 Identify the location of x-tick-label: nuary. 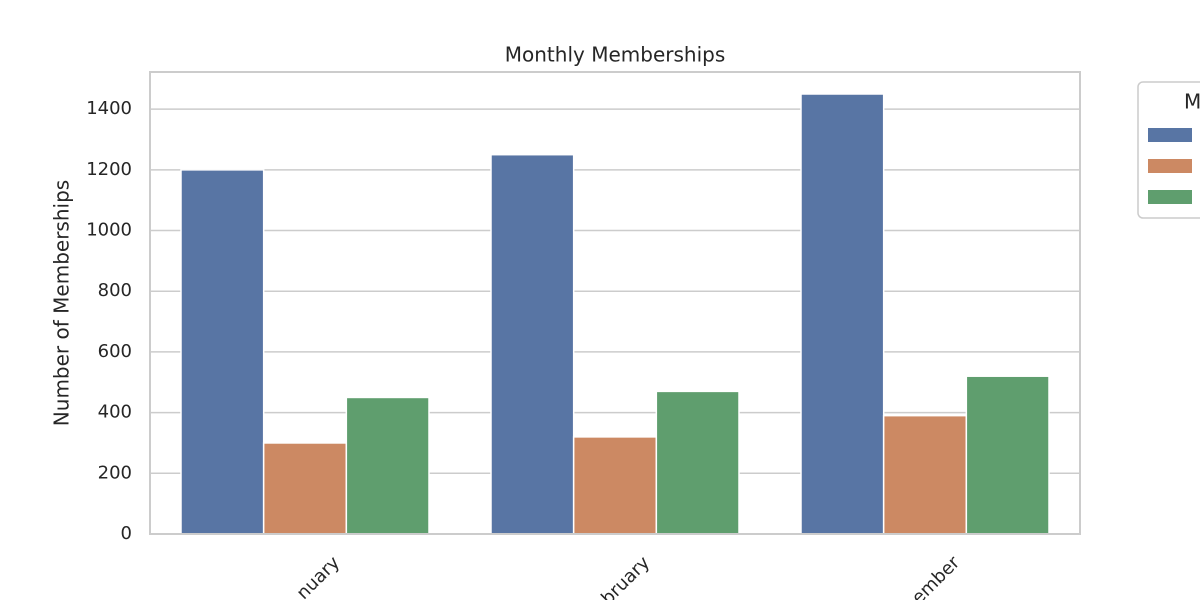
(319, 576).